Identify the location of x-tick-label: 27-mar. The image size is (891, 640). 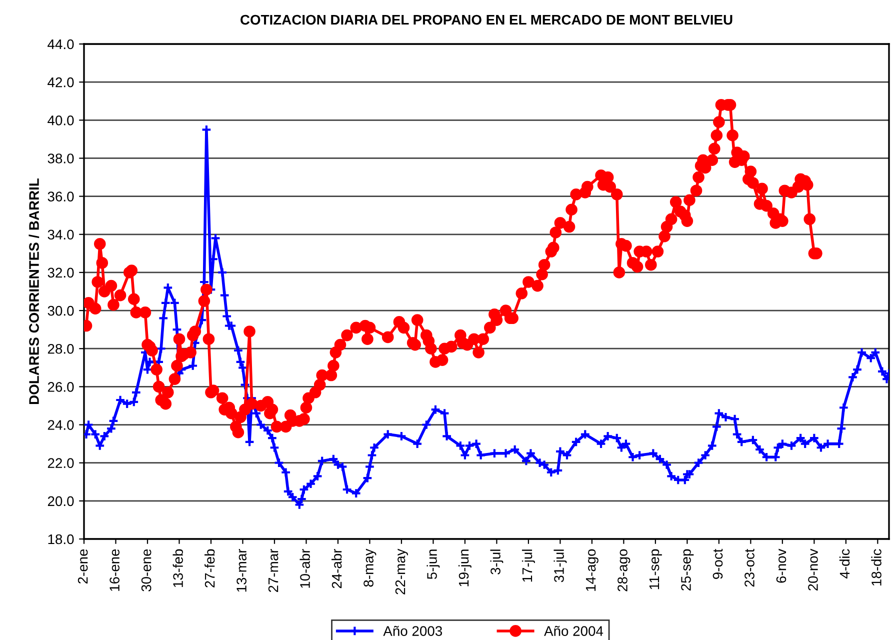
(273, 570).